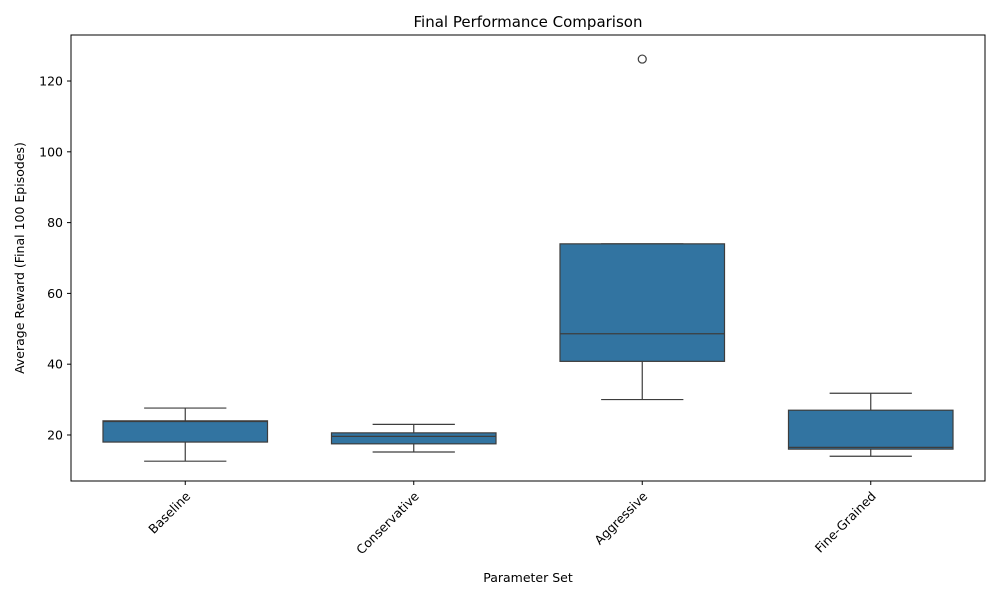 The image size is (1000, 600). I want to click on y-tick-label: 40, so click(55, 364).